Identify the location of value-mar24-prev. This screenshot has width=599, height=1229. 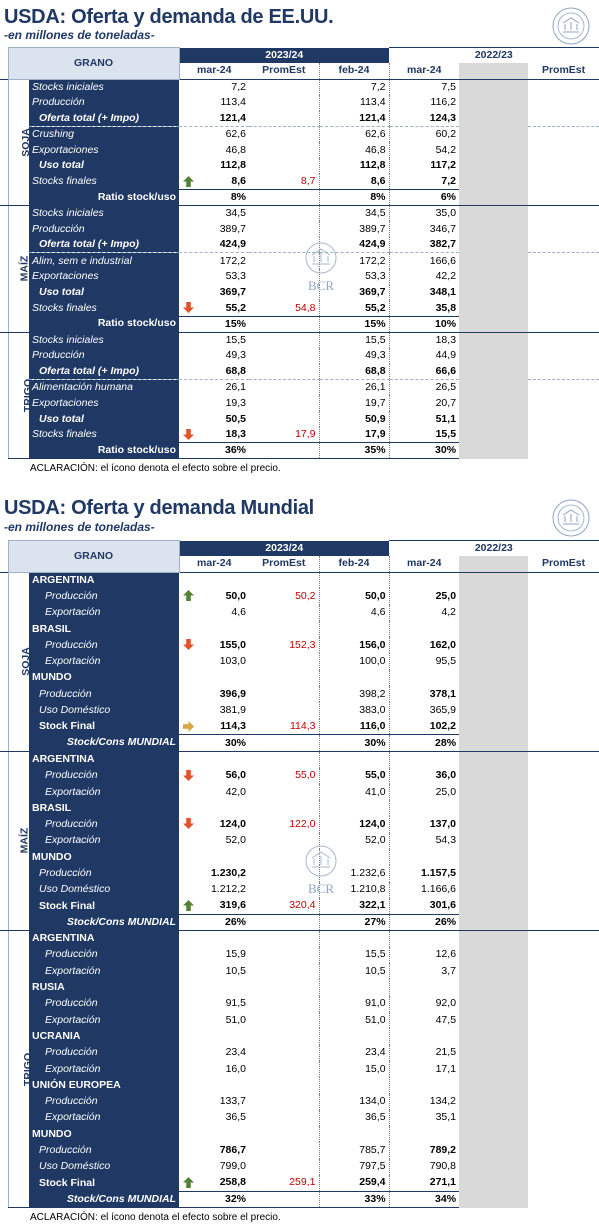
(424, 759).